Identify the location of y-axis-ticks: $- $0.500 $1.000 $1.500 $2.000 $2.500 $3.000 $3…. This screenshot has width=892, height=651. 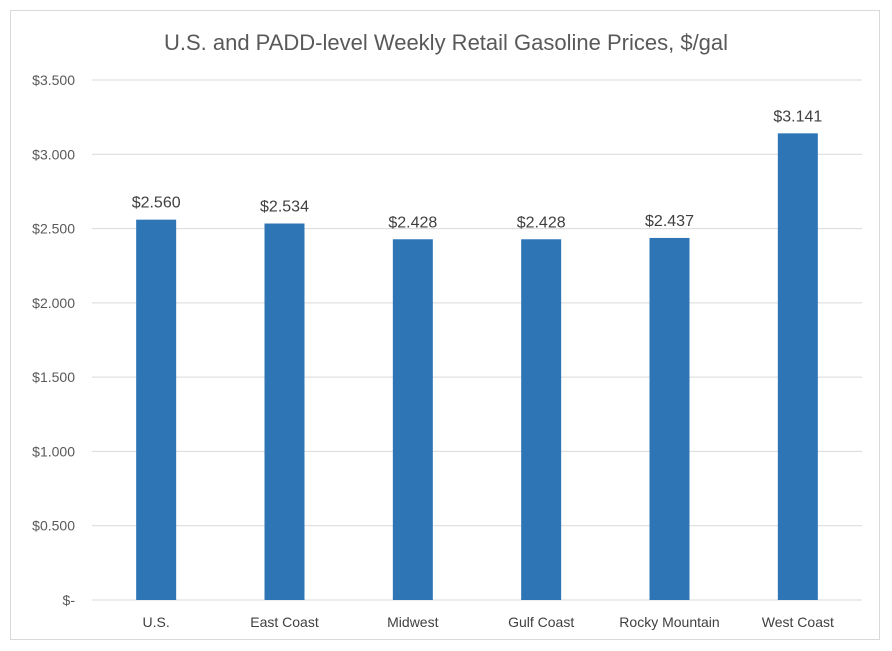
(53, 340).